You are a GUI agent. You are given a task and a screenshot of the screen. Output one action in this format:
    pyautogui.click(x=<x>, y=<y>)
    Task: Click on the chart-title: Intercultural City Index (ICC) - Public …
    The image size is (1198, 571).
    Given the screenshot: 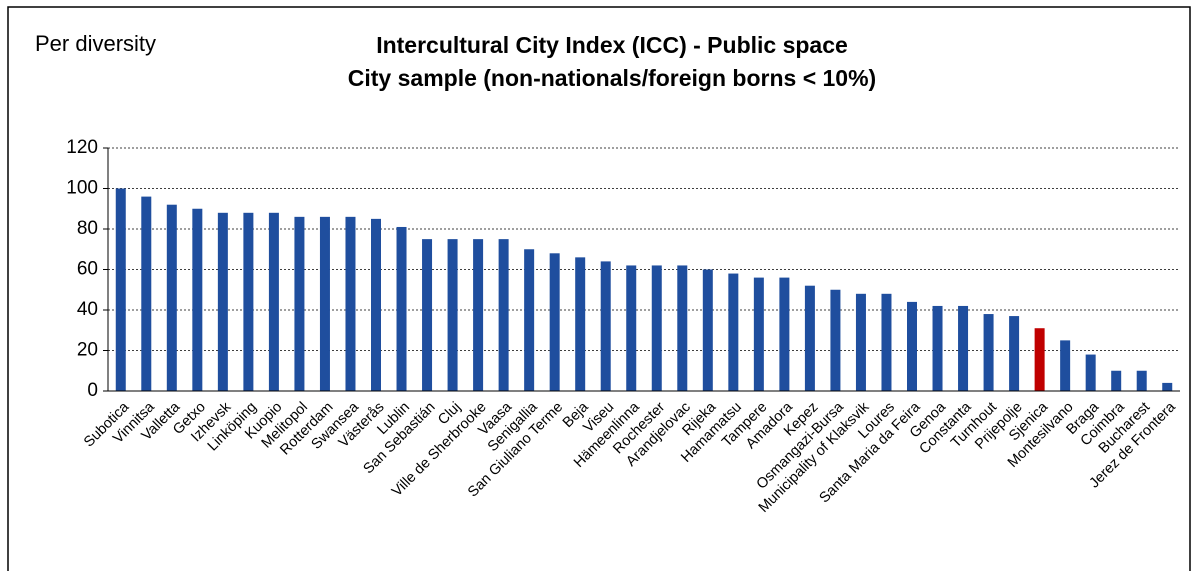 What is the action you would take?
    pyautogui.click(x=612, y=45)
    